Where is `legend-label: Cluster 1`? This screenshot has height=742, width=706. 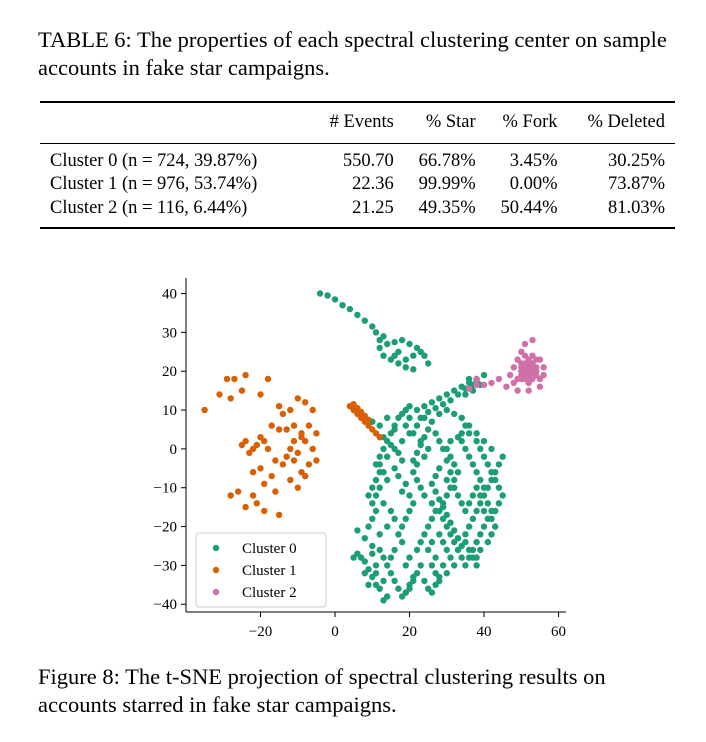
legend-label: Cluster 1 is located at coordinates (269, 571).